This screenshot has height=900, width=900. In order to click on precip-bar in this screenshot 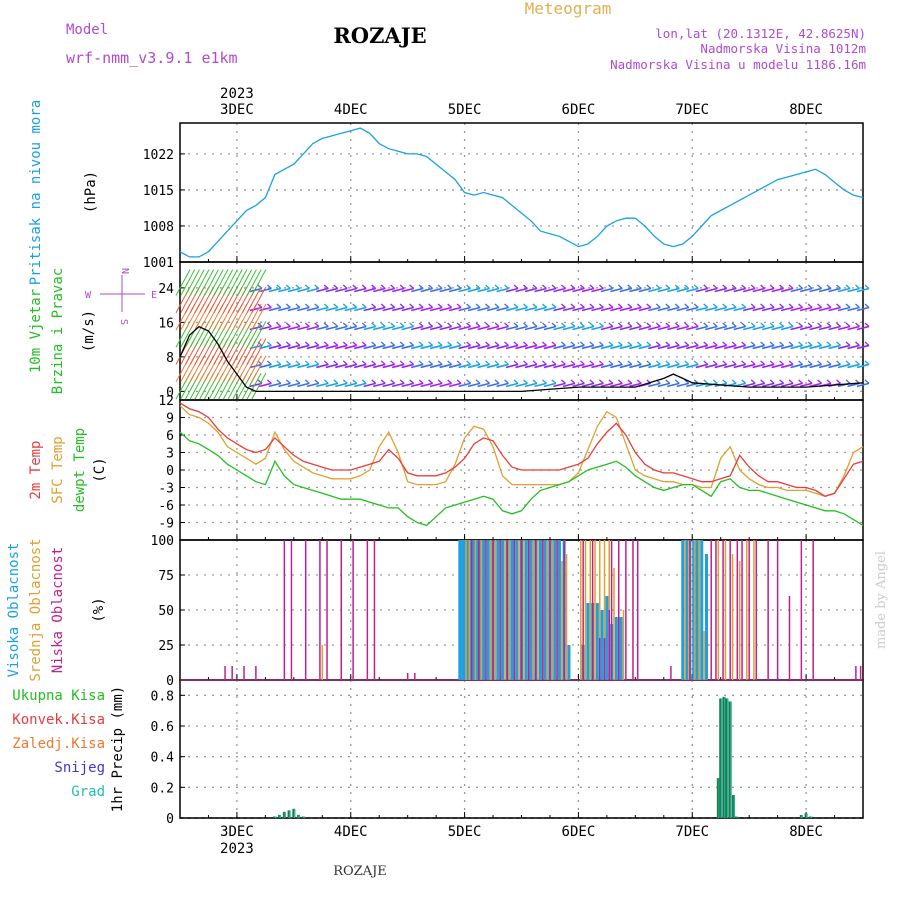, I will do `click(299, 816)`.